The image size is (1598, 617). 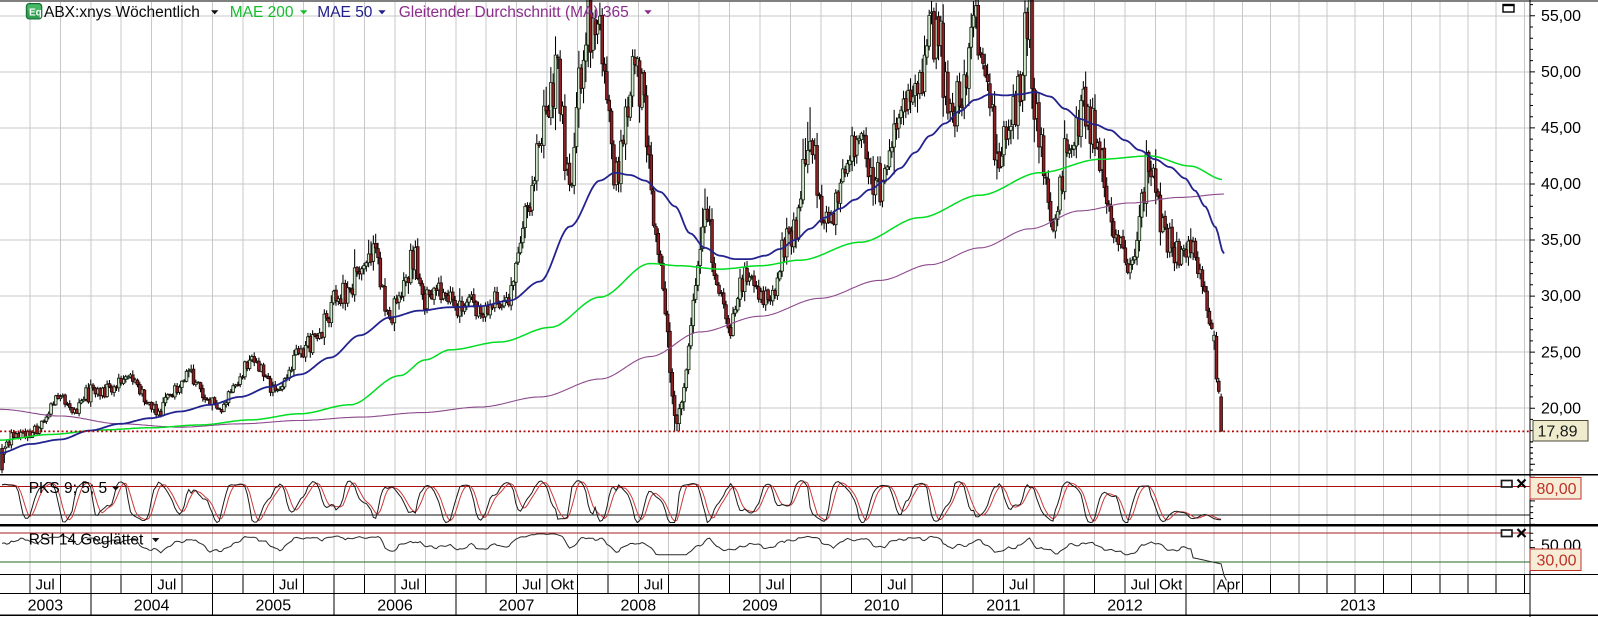 What do you see at coordinates (1557, 489) in the screenshot?
I see `svg-text: 80,00` at bounding box center [1557, 489].